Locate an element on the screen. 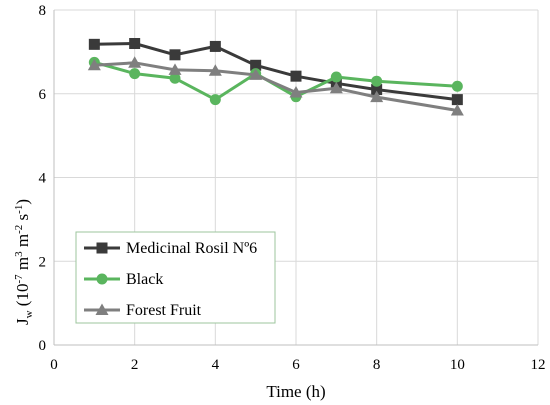  legend-label: Medicinal Rosil Nº6 is located at coordinates (191, 248).